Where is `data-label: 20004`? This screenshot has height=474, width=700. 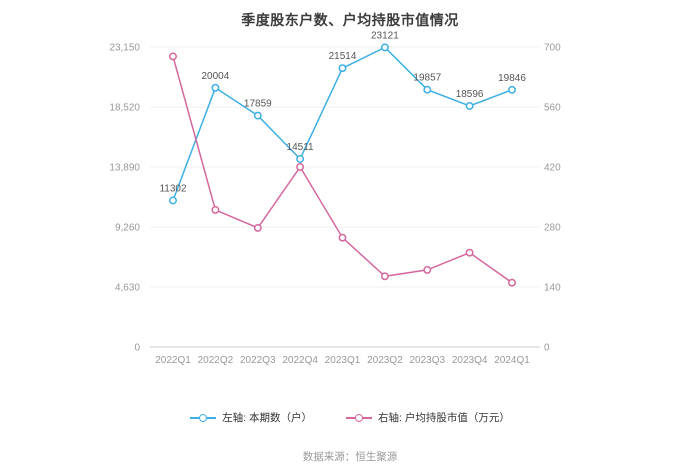
data-label: 20004 is located at coordinates (215, 76).